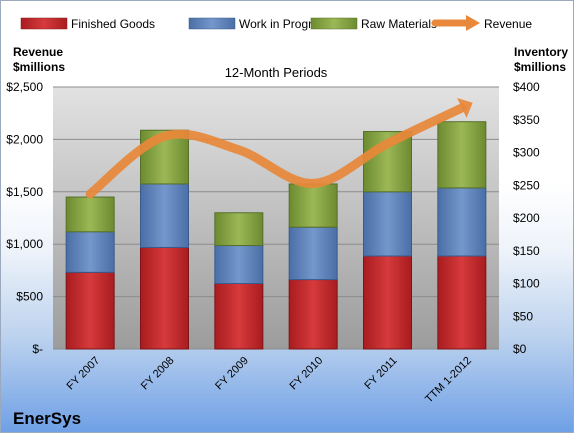  Describe the element at coordinates (448, 380) in the screenshot. I see `x-tick-label: TTM 1-2012` at that location.